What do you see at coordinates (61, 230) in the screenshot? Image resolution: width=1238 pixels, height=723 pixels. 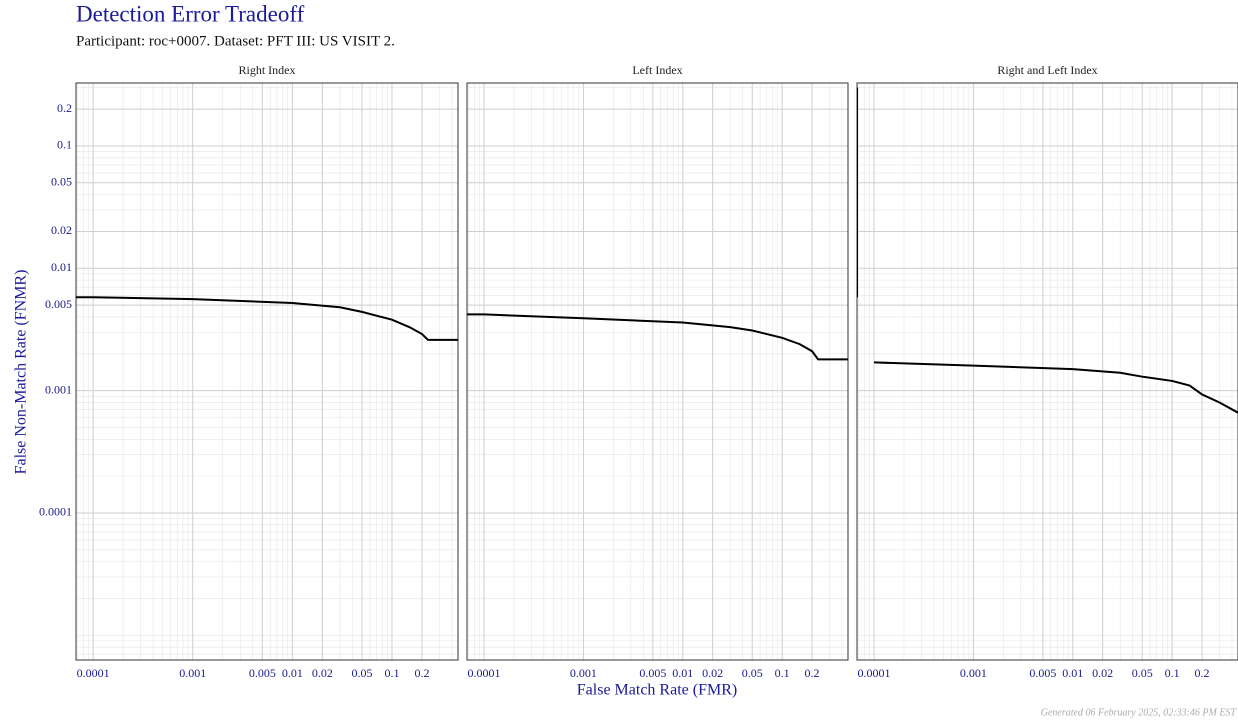 I see `y-tick-label: 0.02` at bounding box center [61, 230].